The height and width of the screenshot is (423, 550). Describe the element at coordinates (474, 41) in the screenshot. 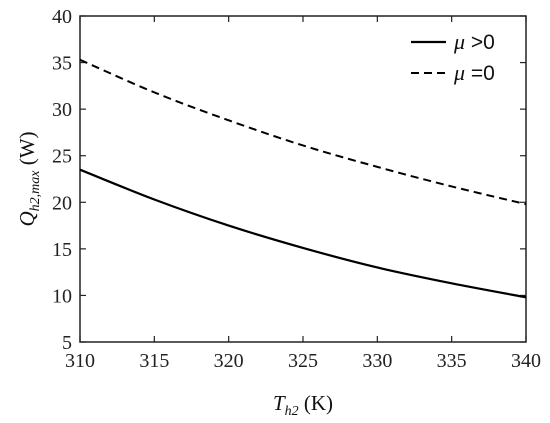

I see `legend-label-mu-positive: μ >0` at that location.